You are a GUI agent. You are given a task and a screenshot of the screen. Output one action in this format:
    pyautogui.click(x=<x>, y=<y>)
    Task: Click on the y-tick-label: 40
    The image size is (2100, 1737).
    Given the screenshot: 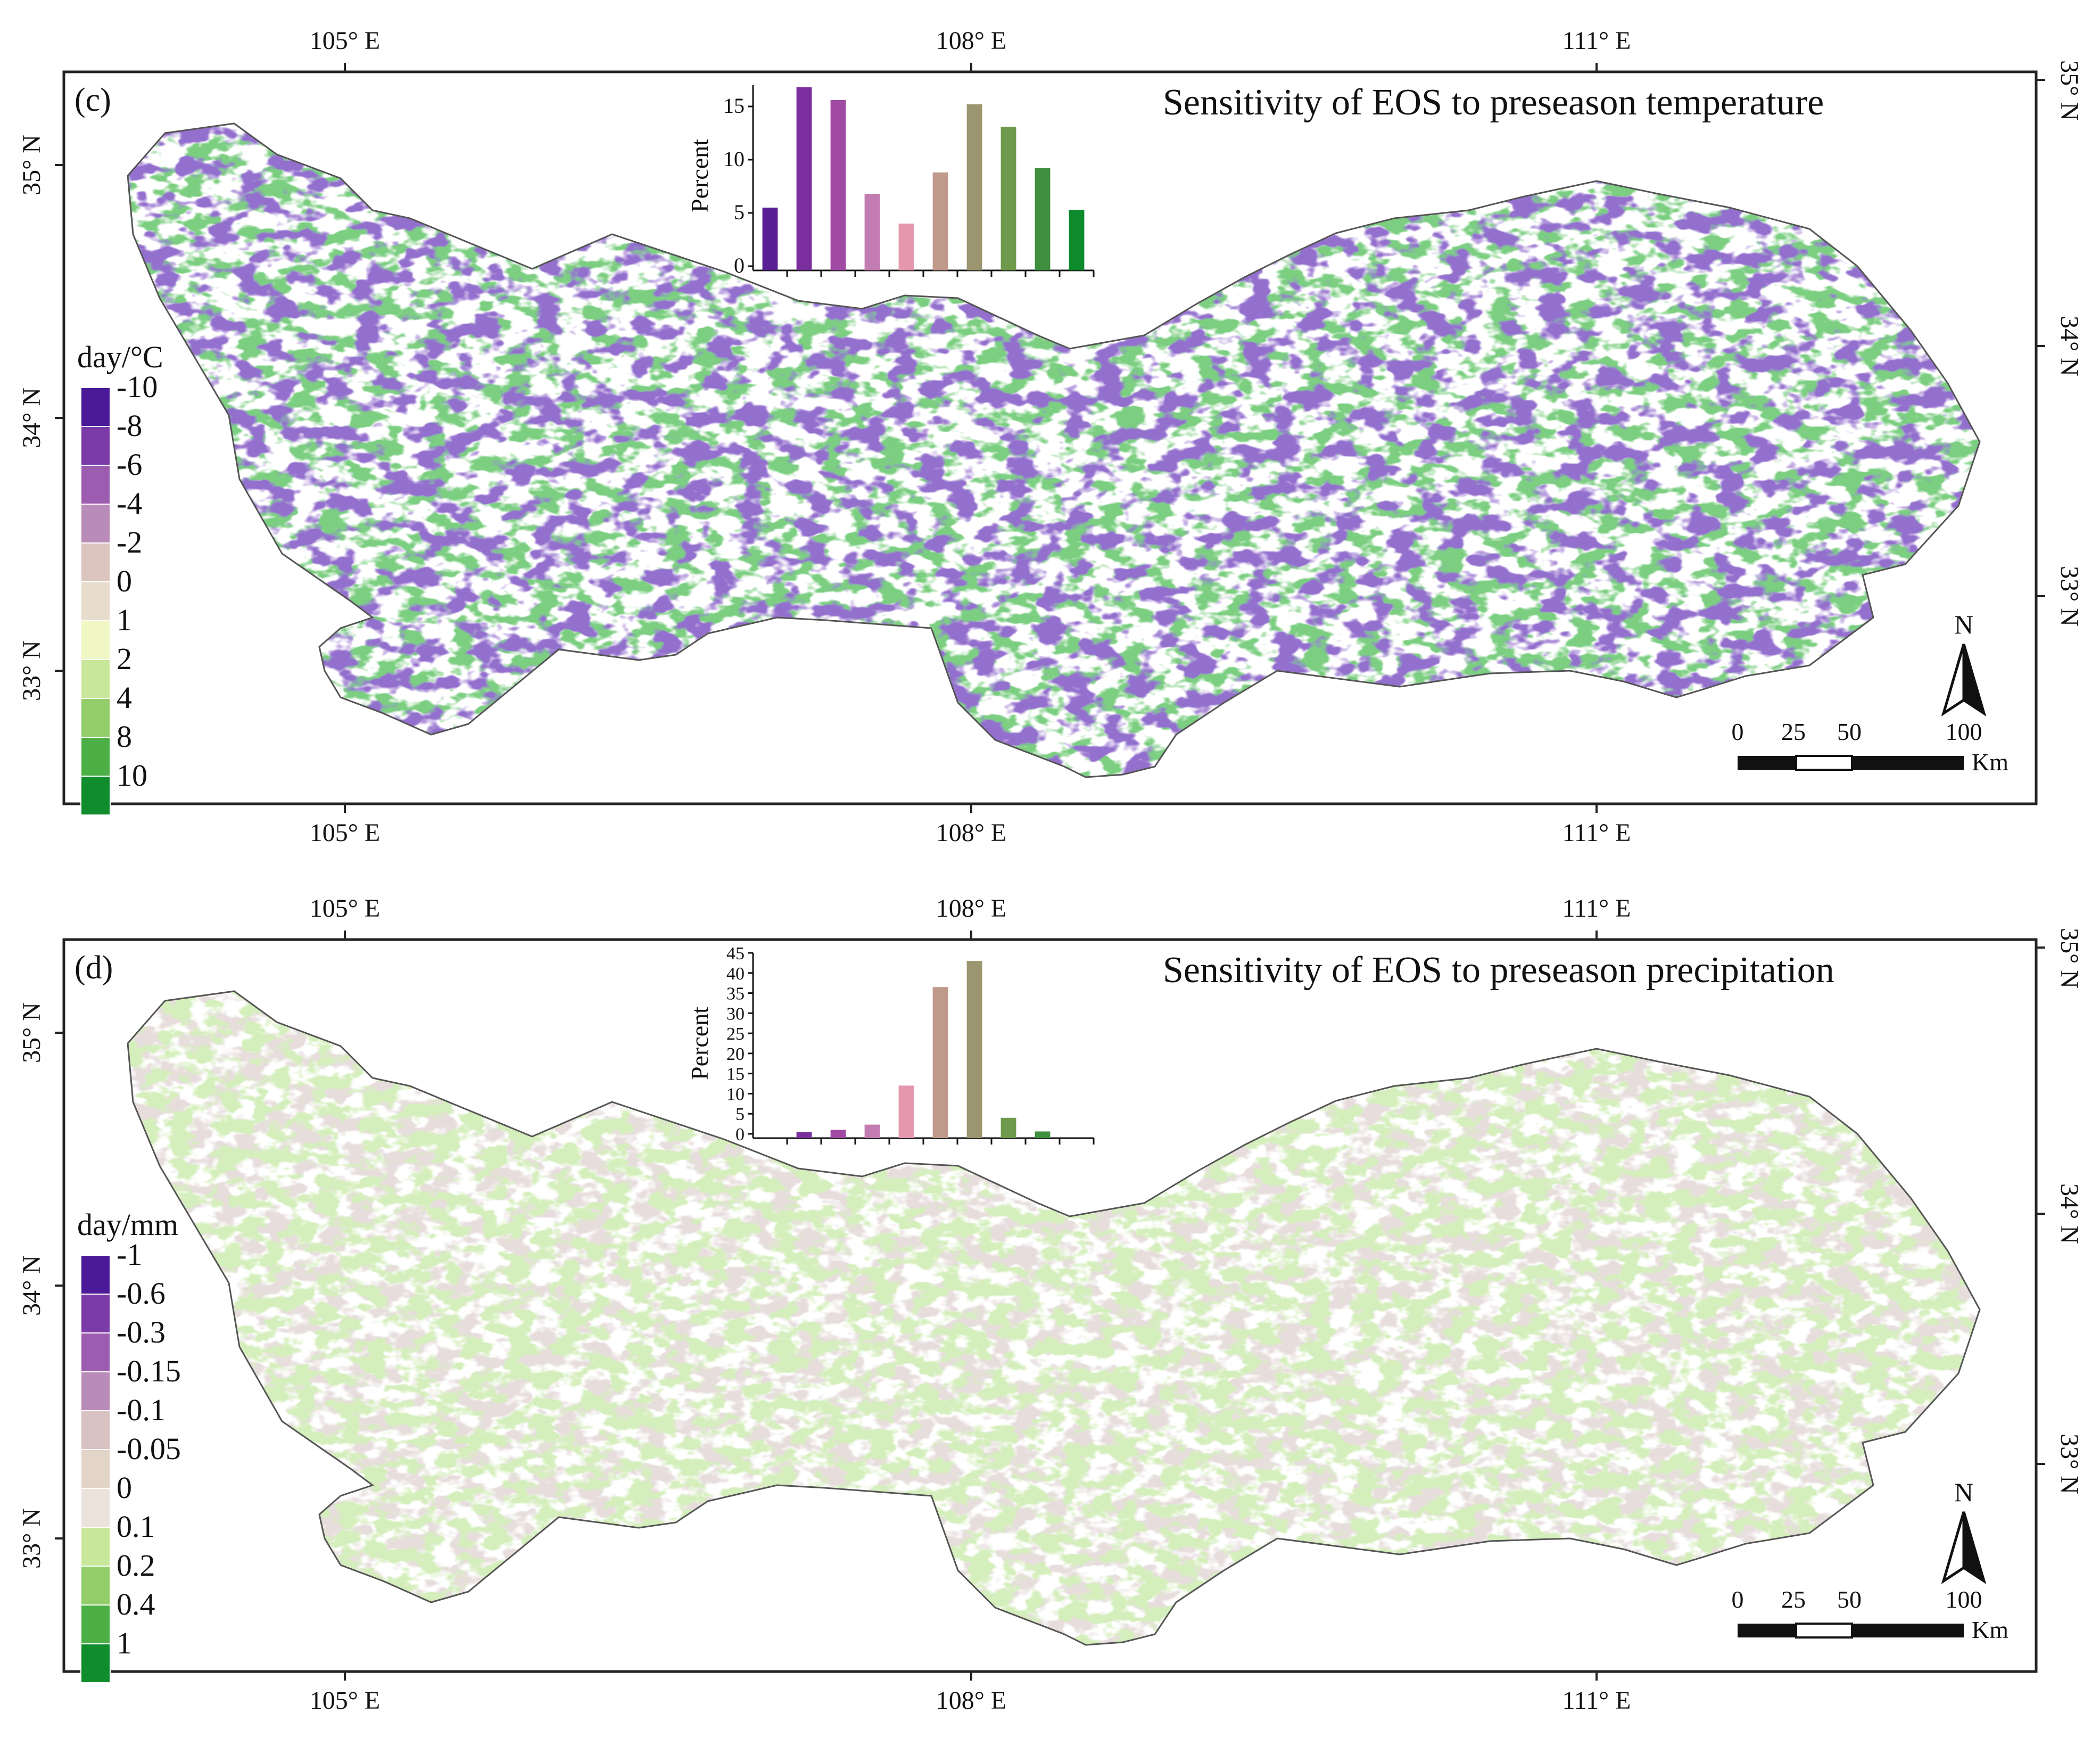 What is the action you would take?
    pyautogui.click(x=735, y=974)
    